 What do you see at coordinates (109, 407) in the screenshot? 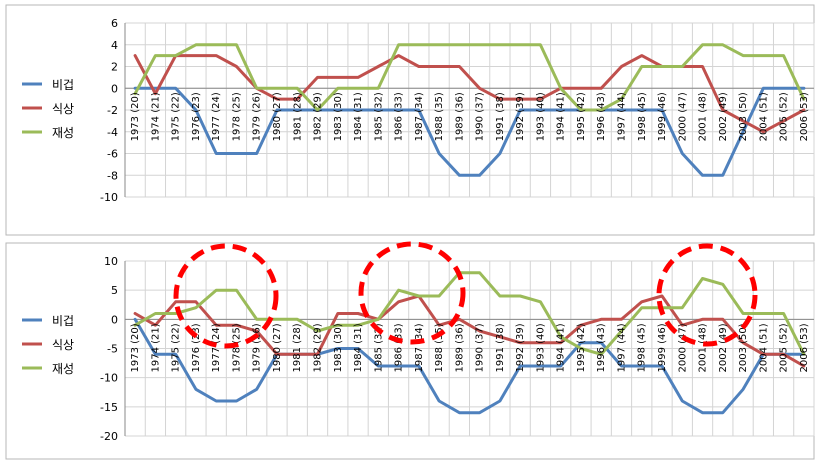
I see `y-tick-label: -15` at bounding box center [109, 407].